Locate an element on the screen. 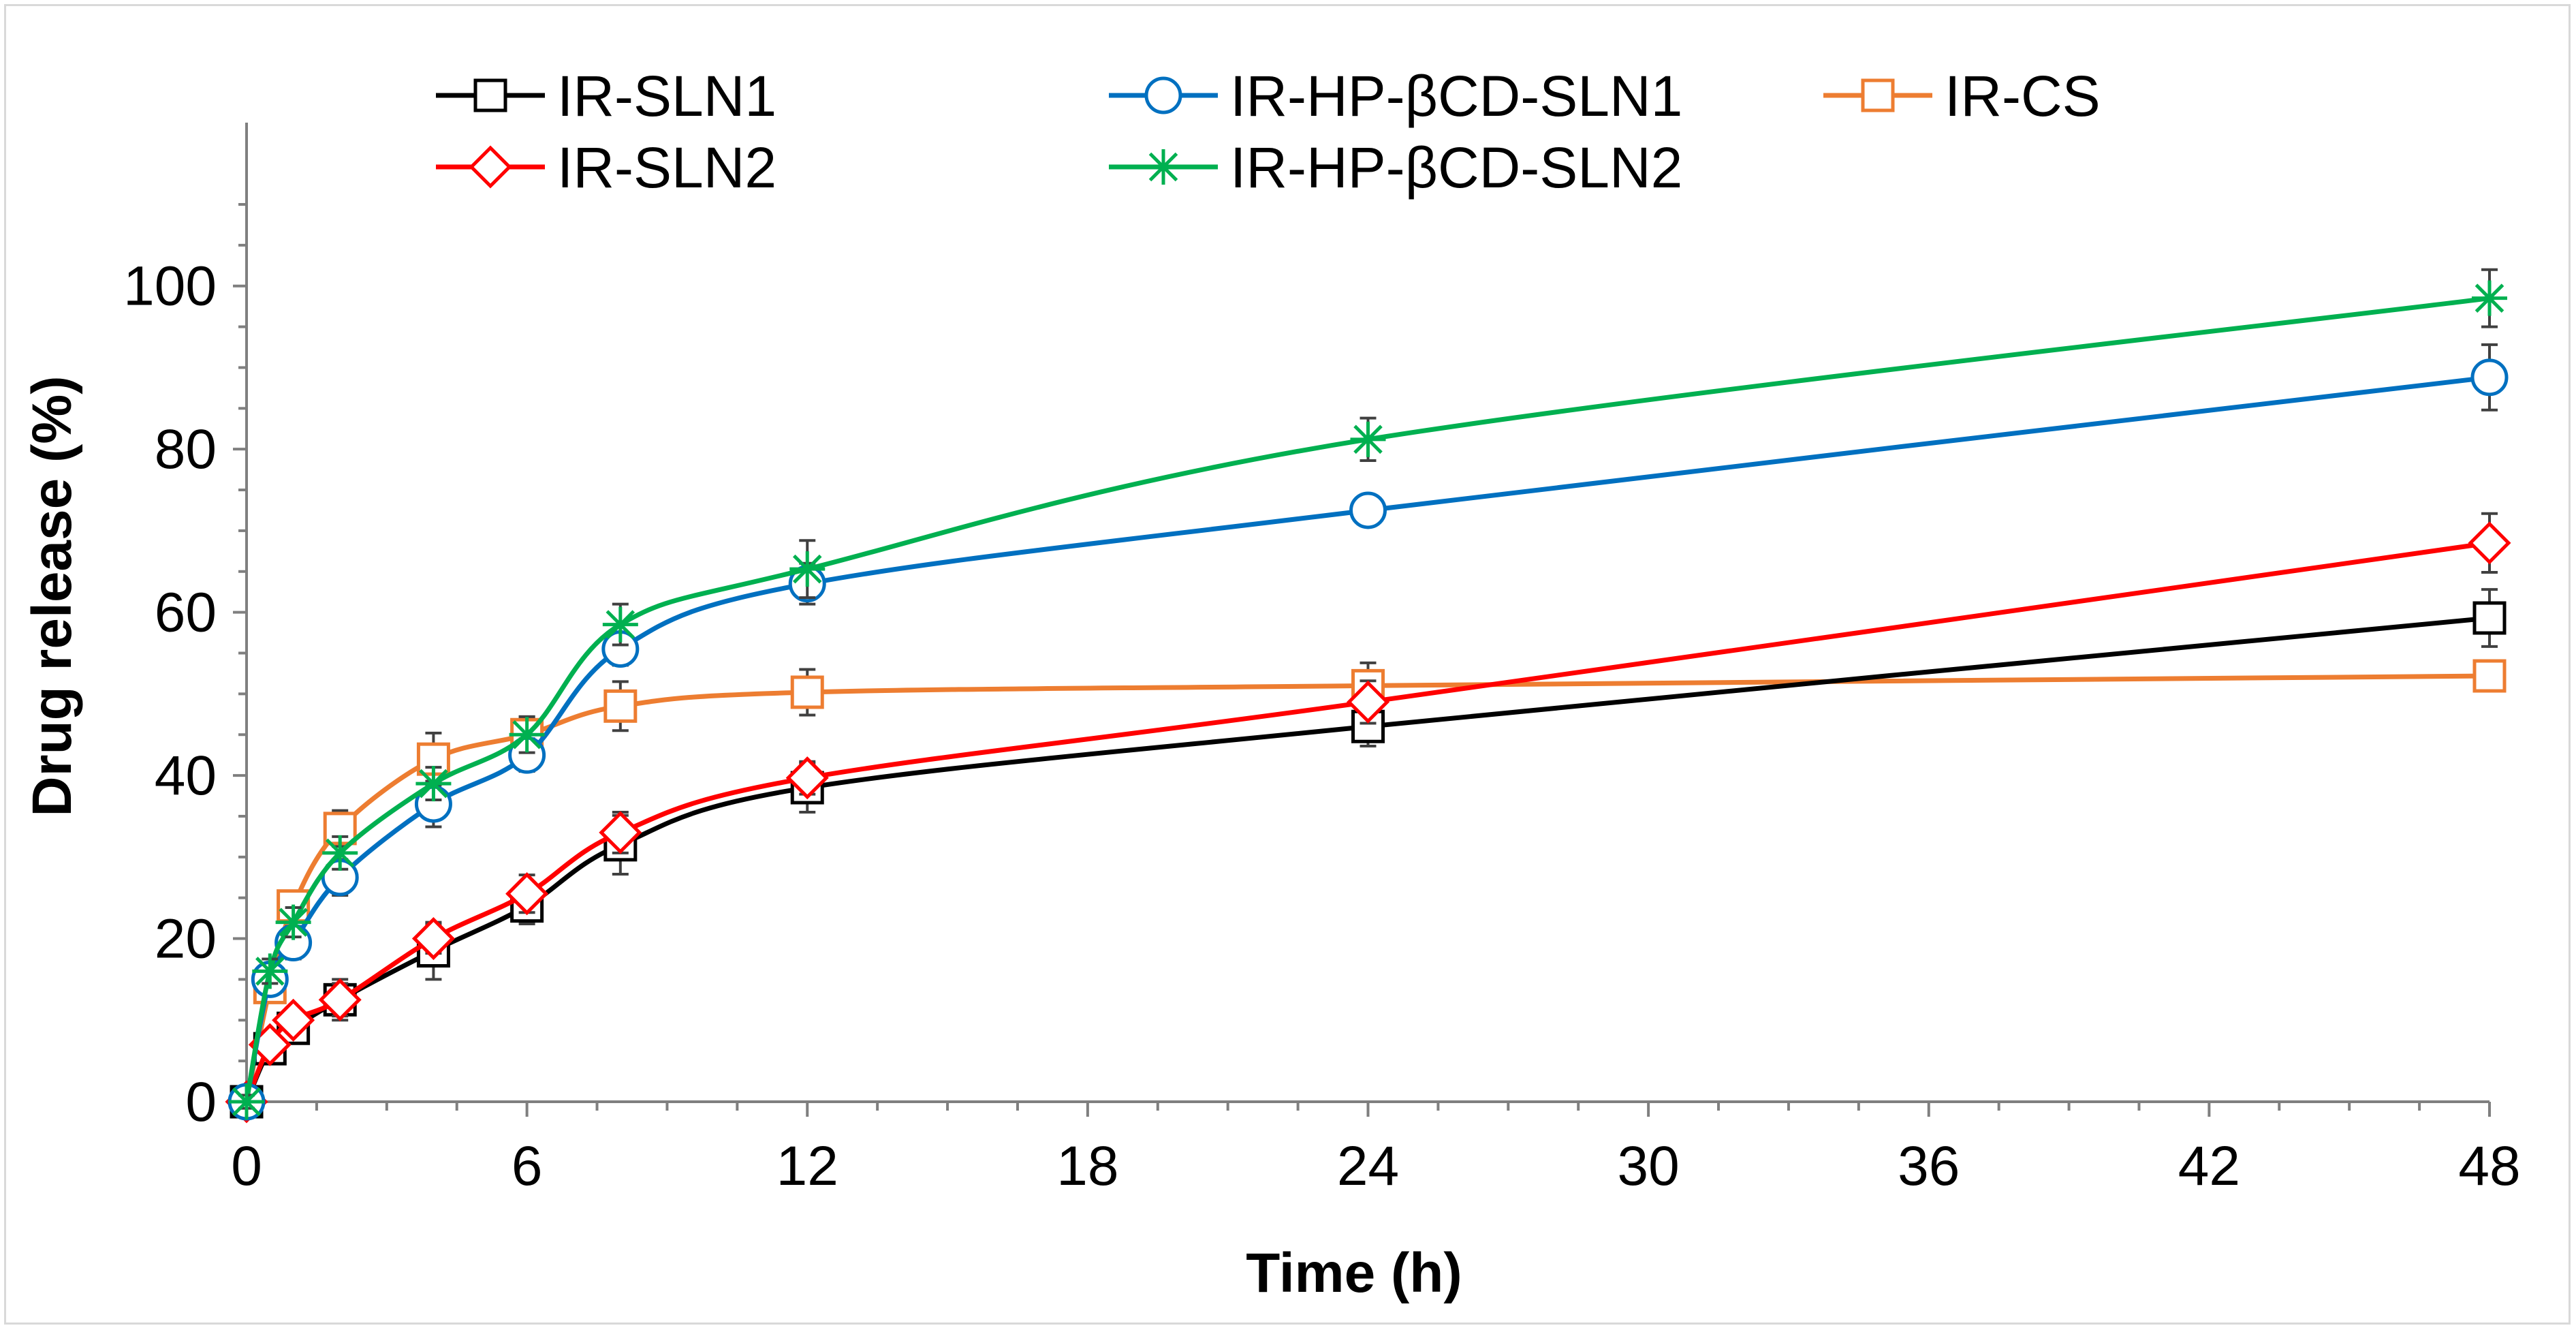 The height and width of the screenshot is (1330, 2576). x-tick-label: 48 is located at coordinates (2489, 1166).